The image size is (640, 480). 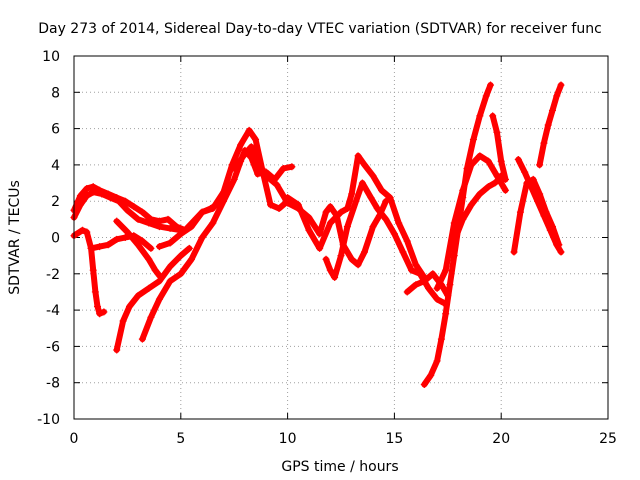 I want to click on y-tick-label: 4, so click(x=55, y=166).